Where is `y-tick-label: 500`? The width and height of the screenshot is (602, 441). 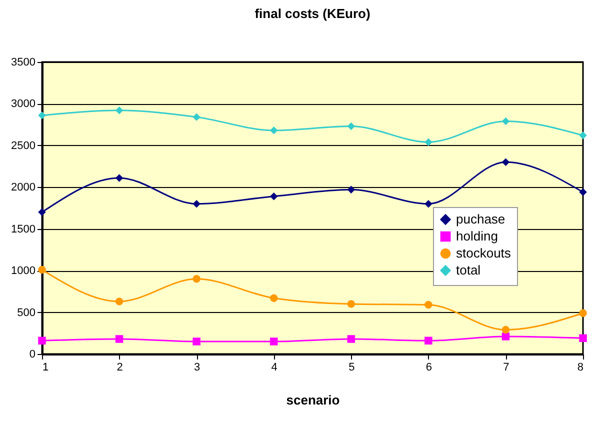
y-tick-label: 500 is located at coordinates (26, 312).